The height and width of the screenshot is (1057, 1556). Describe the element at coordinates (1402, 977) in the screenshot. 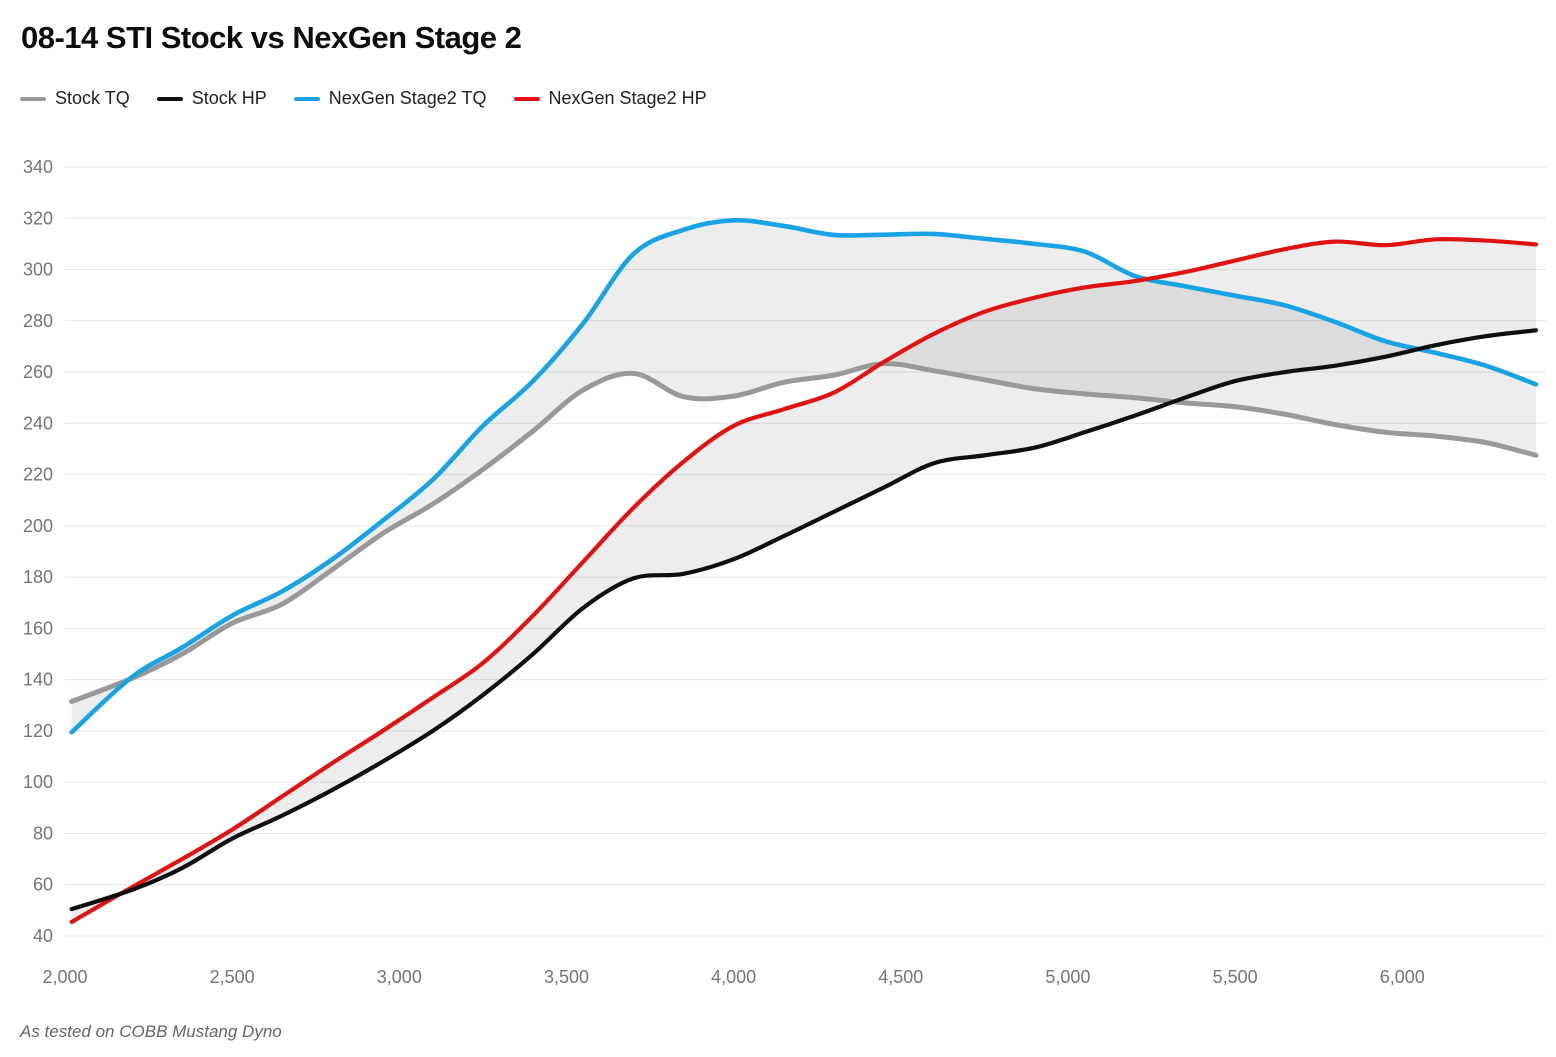

I see `x-axis-label: 6,000` at that location.